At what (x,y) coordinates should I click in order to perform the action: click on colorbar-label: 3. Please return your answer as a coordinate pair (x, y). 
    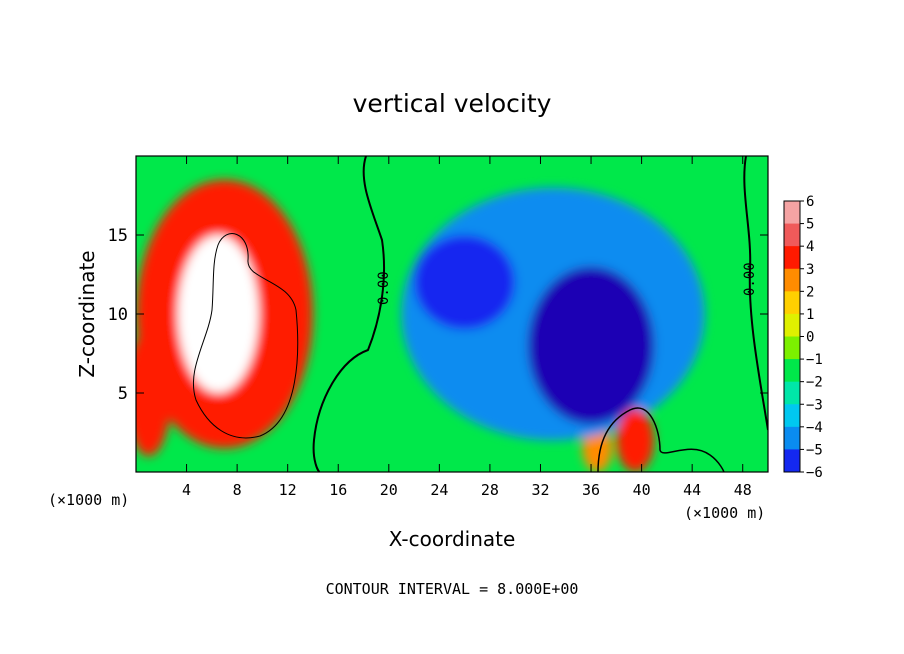
    Looking at the image, I should click on (810, 270).